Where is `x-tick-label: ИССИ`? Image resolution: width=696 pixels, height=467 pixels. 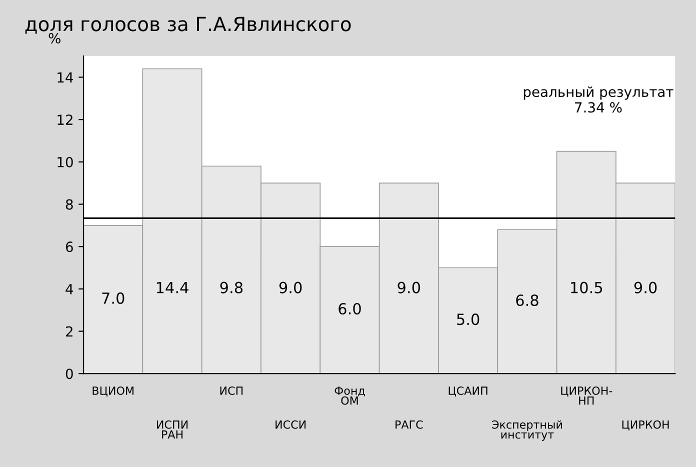
x-tick-label: ИССИ is located at coordinates (291, 424).